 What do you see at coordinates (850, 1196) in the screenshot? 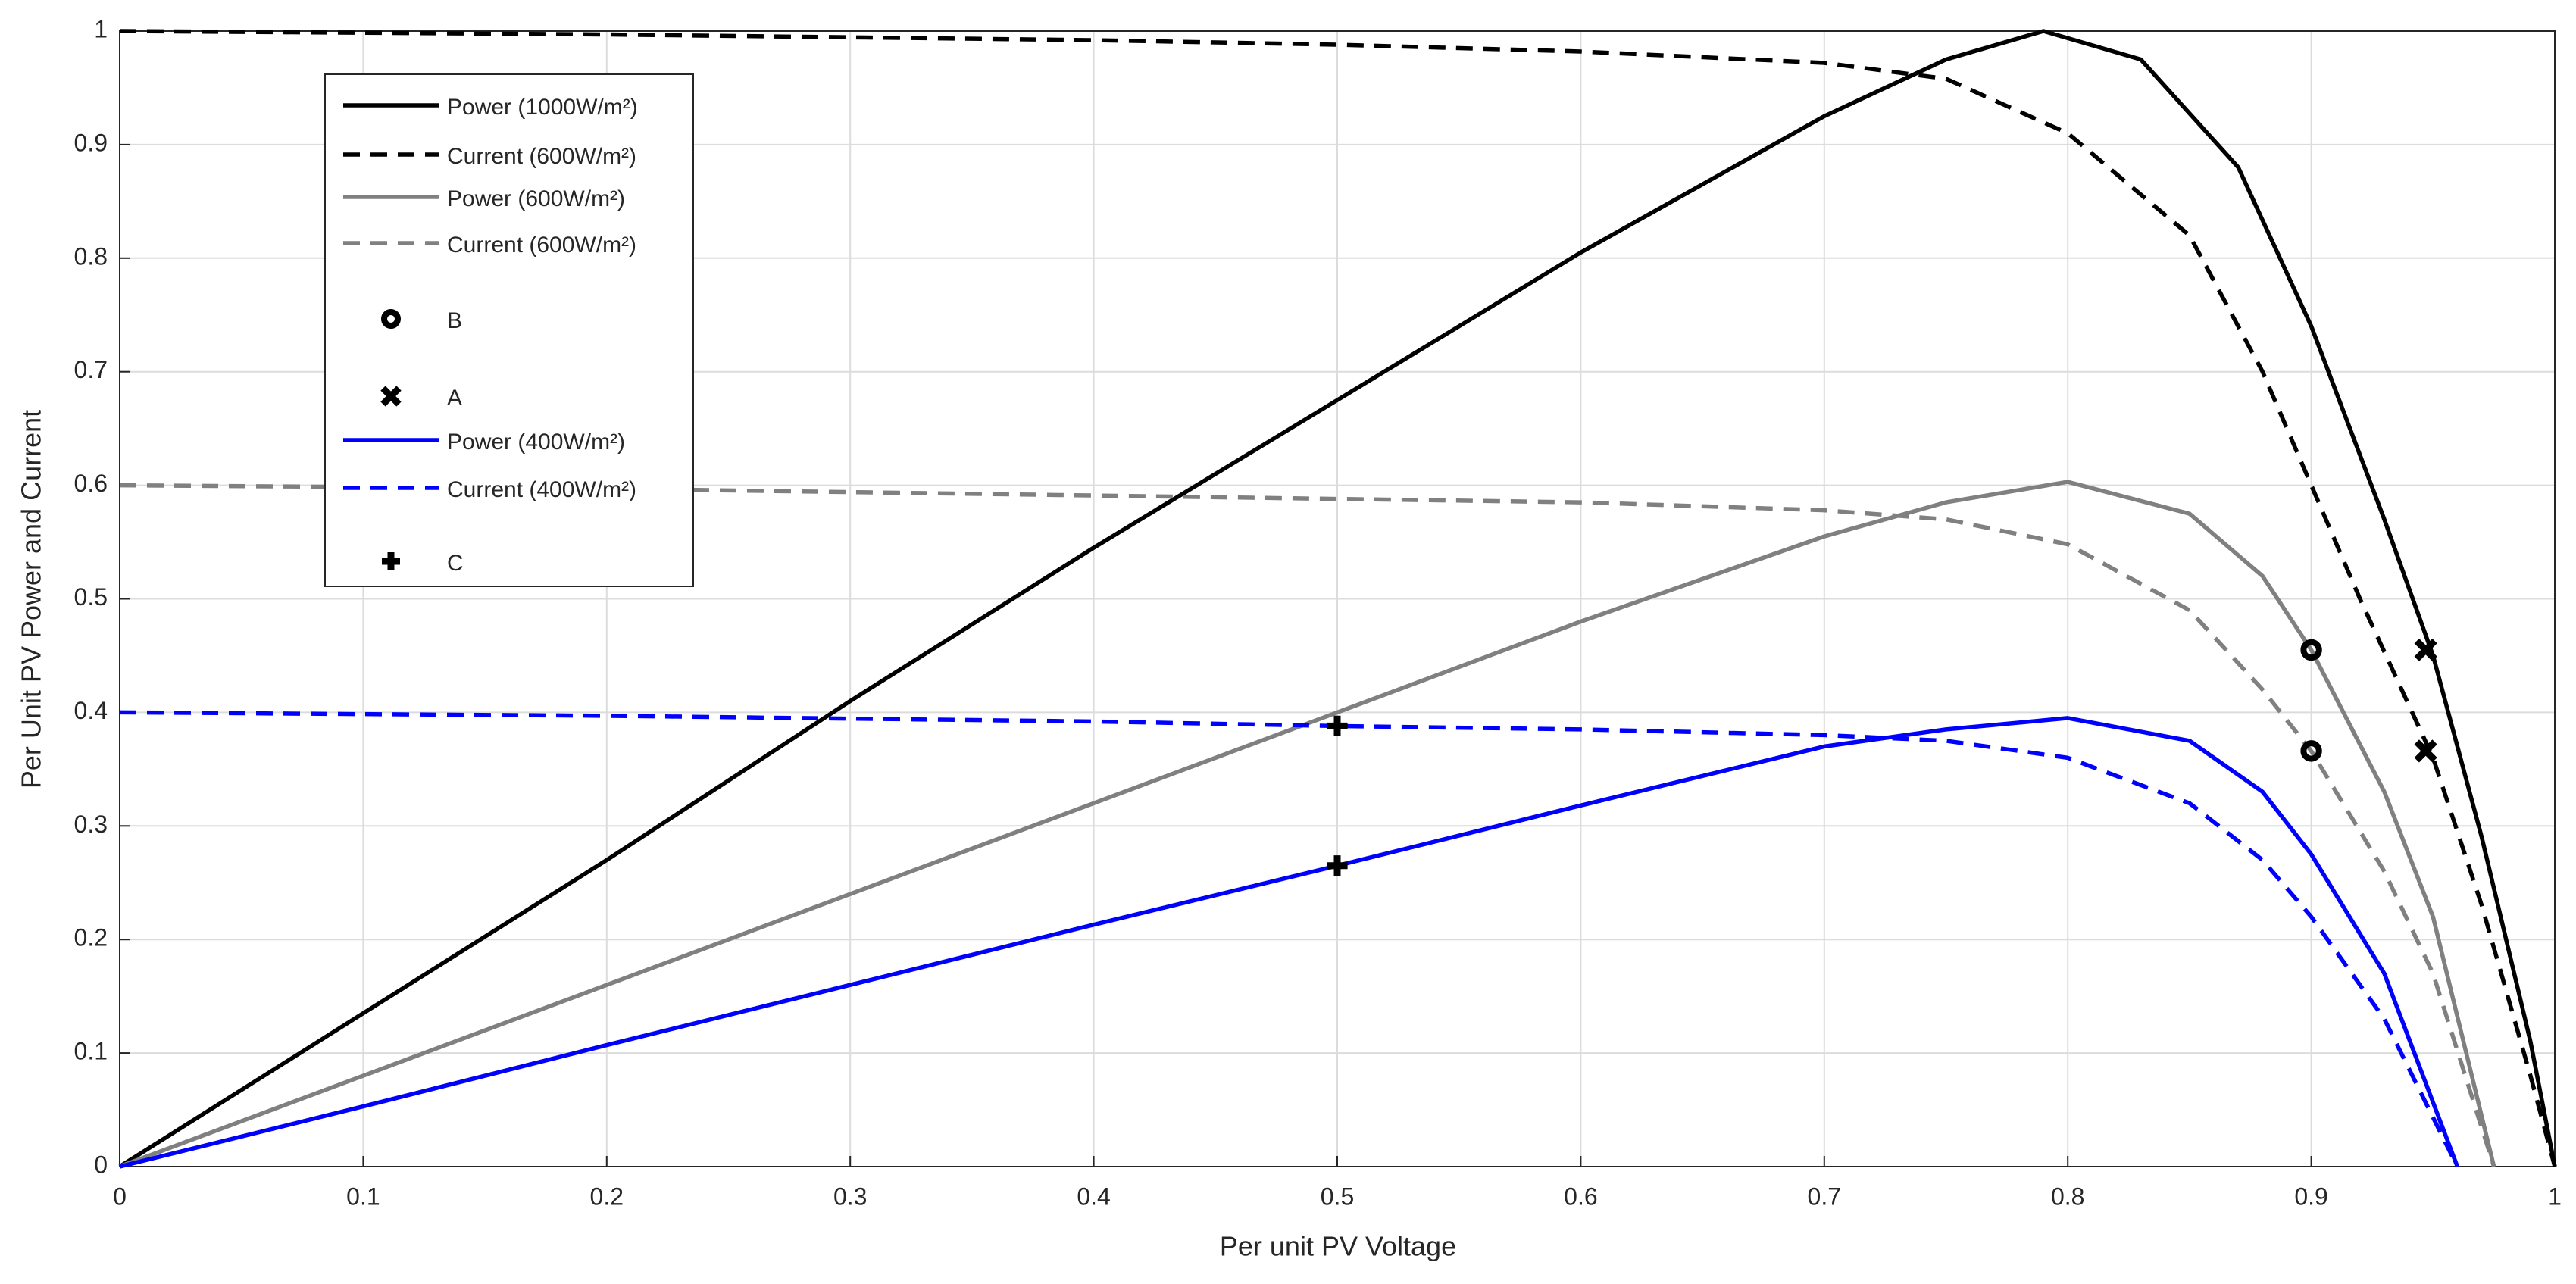
I see `x-tick-label: 0.3` at bounding box center [850, 1196].